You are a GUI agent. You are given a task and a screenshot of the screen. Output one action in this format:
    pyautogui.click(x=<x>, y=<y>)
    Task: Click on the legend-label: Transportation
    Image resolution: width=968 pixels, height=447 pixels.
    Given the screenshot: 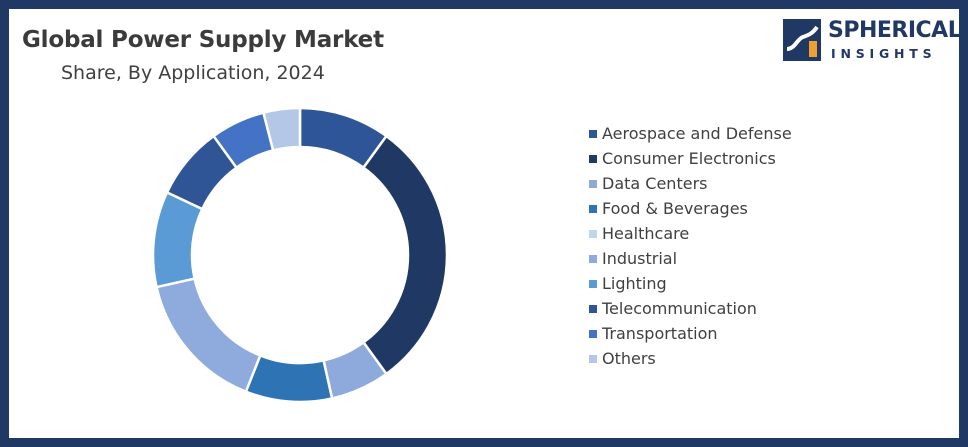 What is the action you would take?
    pyautogui.click(x=660, y=333)
    